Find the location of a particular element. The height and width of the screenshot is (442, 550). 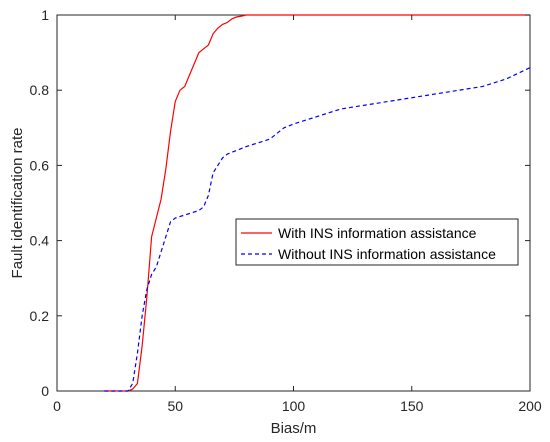

legend-label-with-ins: With INS information assistance is located at coordinates (377, 233).